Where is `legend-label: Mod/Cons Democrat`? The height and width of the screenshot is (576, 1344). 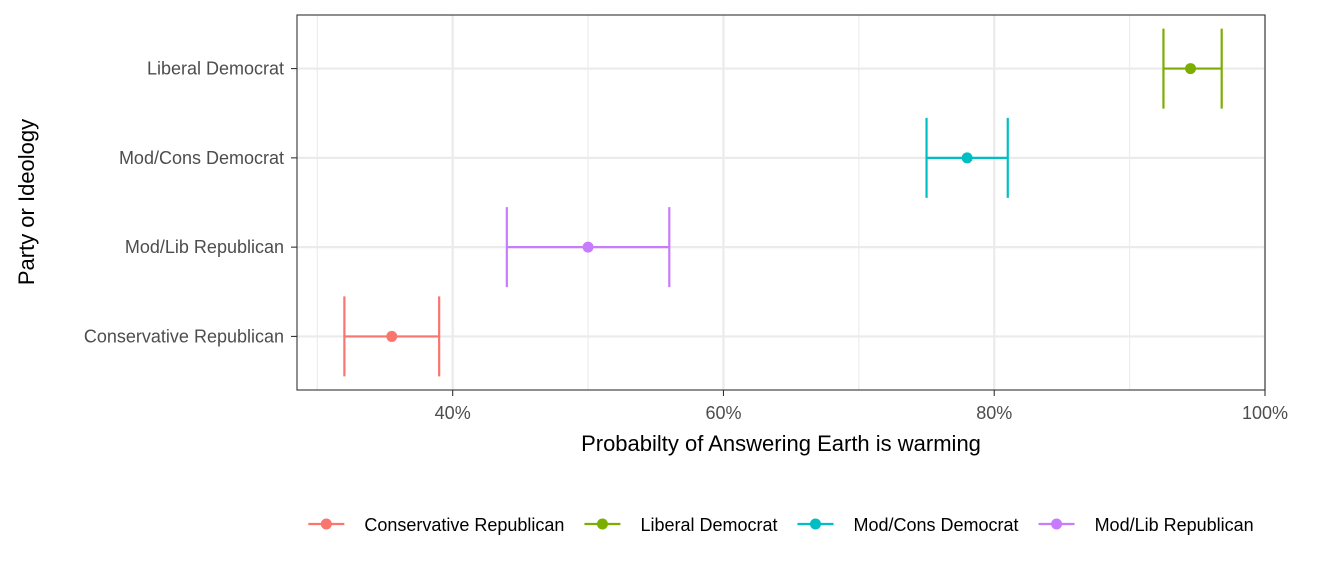 legend-label: Mod/Cons Democrat is located at coordinates (936, 525).